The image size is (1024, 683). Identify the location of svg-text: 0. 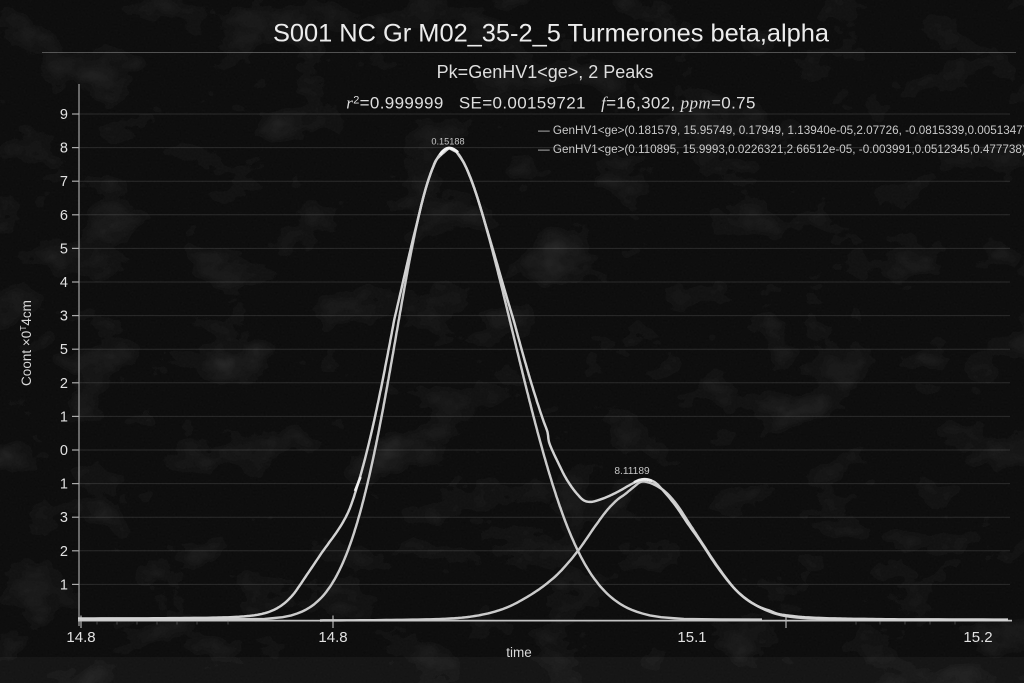
(64, 451).